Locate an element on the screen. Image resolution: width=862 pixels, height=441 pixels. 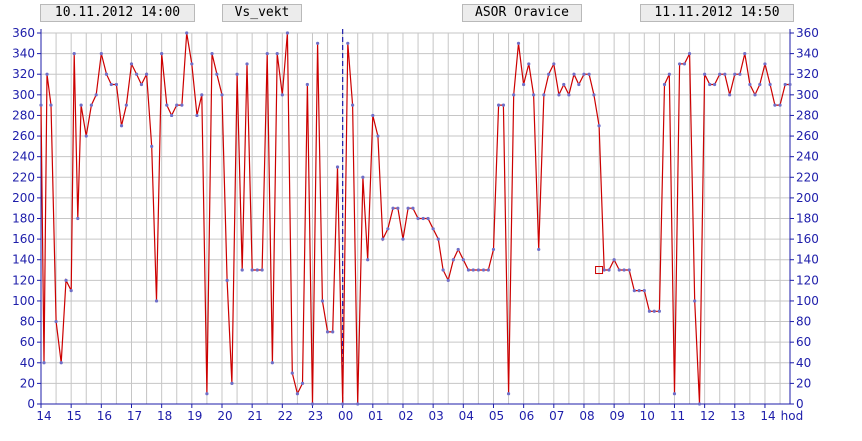
y-tick-label: 220 is located at coordinates (23, 177).